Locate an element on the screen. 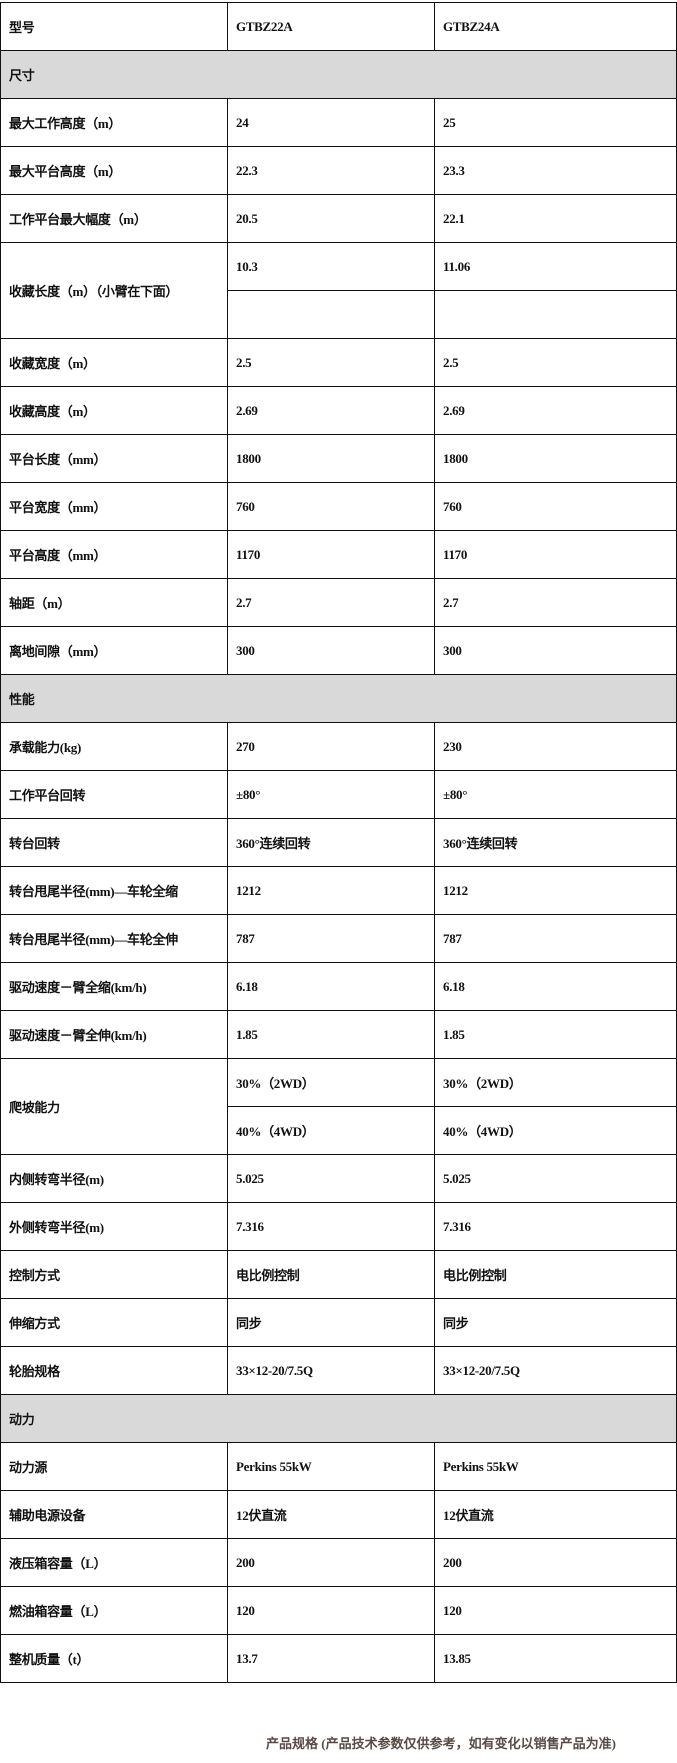  section-title: 尺寸 is located at coordinates (338, 74).